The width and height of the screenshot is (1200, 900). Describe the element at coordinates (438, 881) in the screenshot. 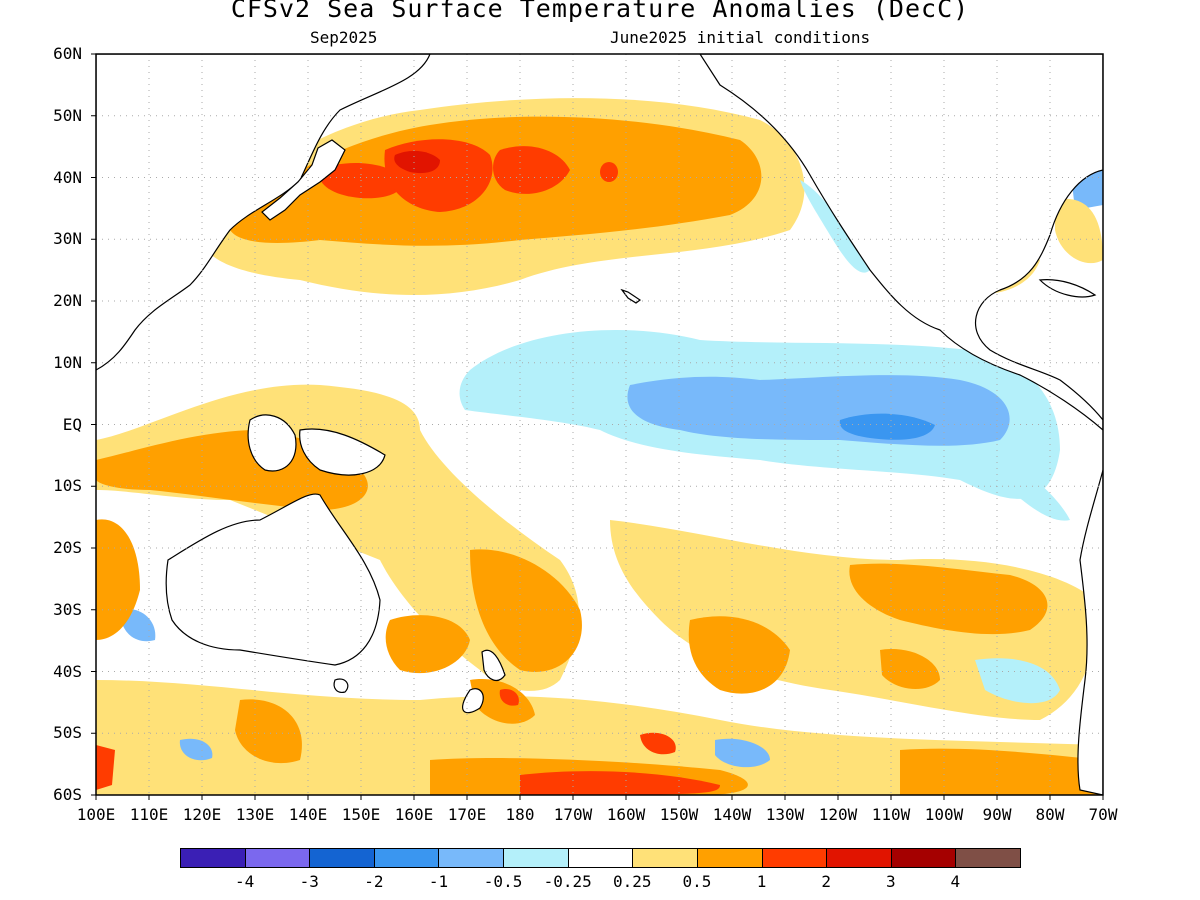

I see `colorbar-label: -1` at that location.